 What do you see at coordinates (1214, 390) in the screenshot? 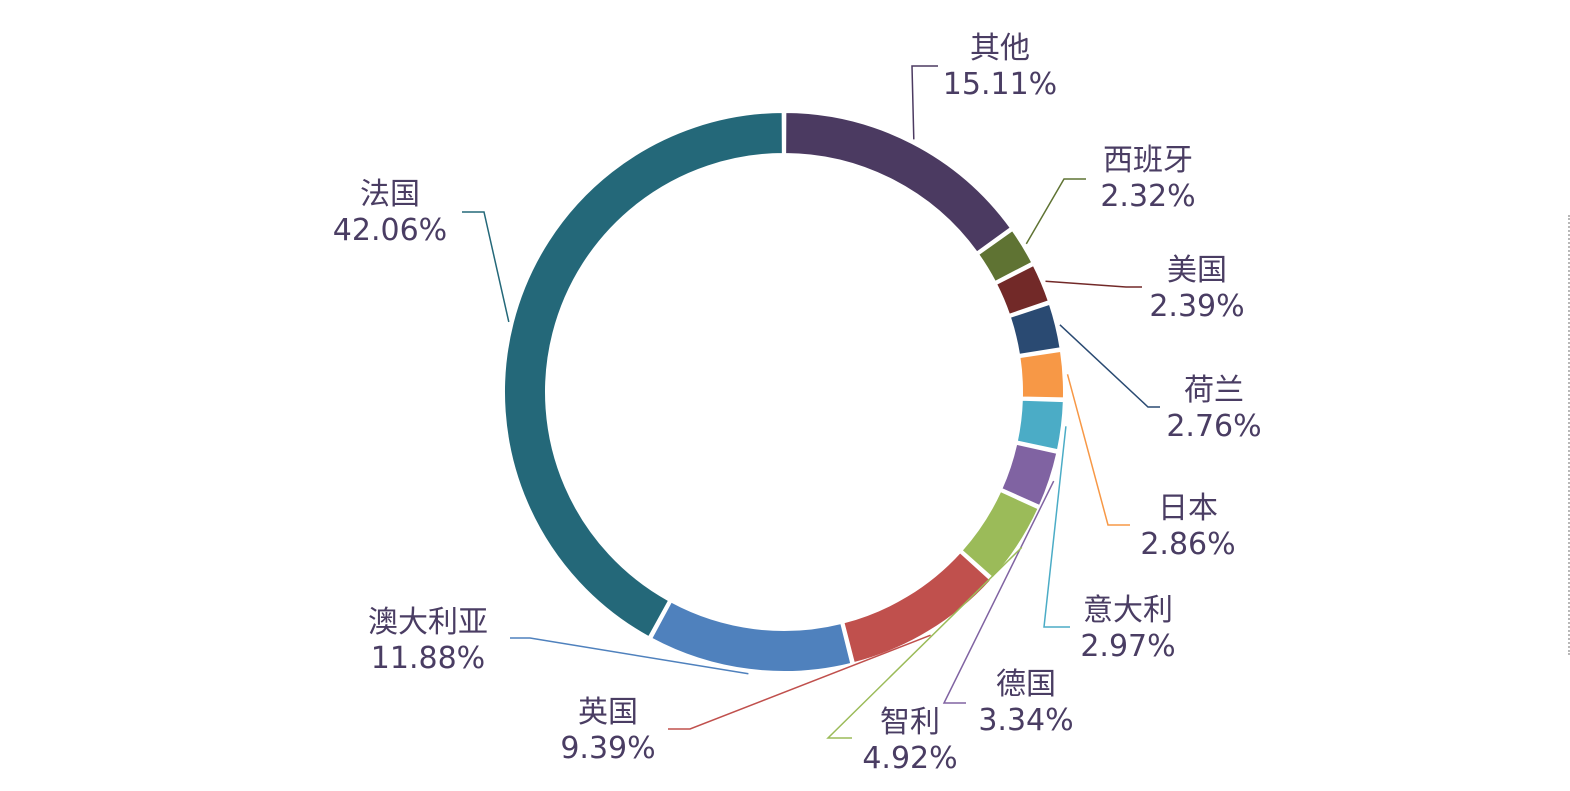
I see `slice-label-name-3: 荷兰` at bounding box center [1214, 390].